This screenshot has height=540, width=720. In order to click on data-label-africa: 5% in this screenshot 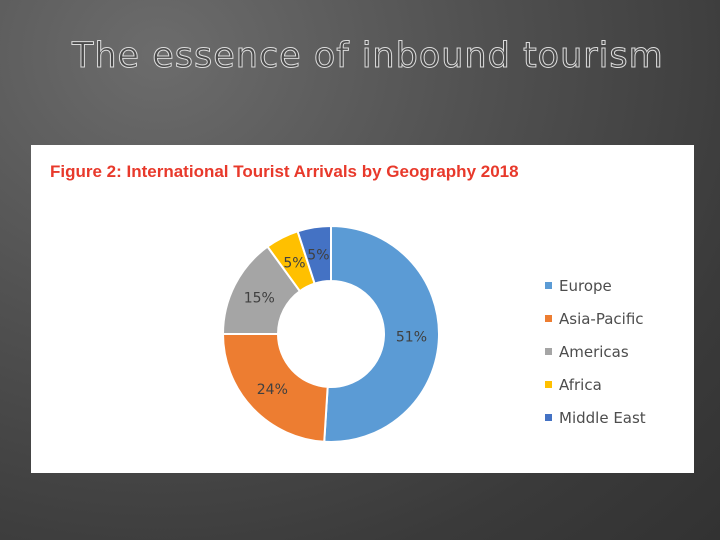, I will do `click(294, 263)`.